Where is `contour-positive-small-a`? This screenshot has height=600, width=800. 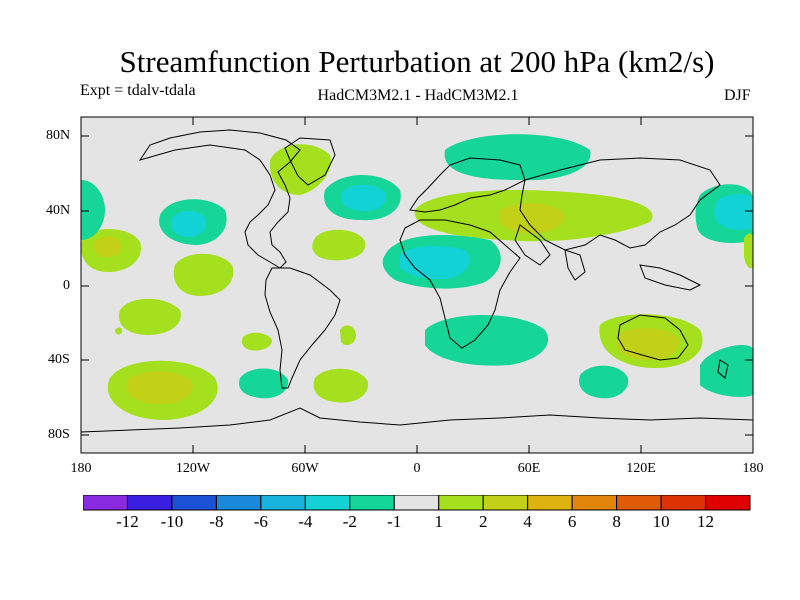
contour-positive-small-a is located at coordinates (256, 341).